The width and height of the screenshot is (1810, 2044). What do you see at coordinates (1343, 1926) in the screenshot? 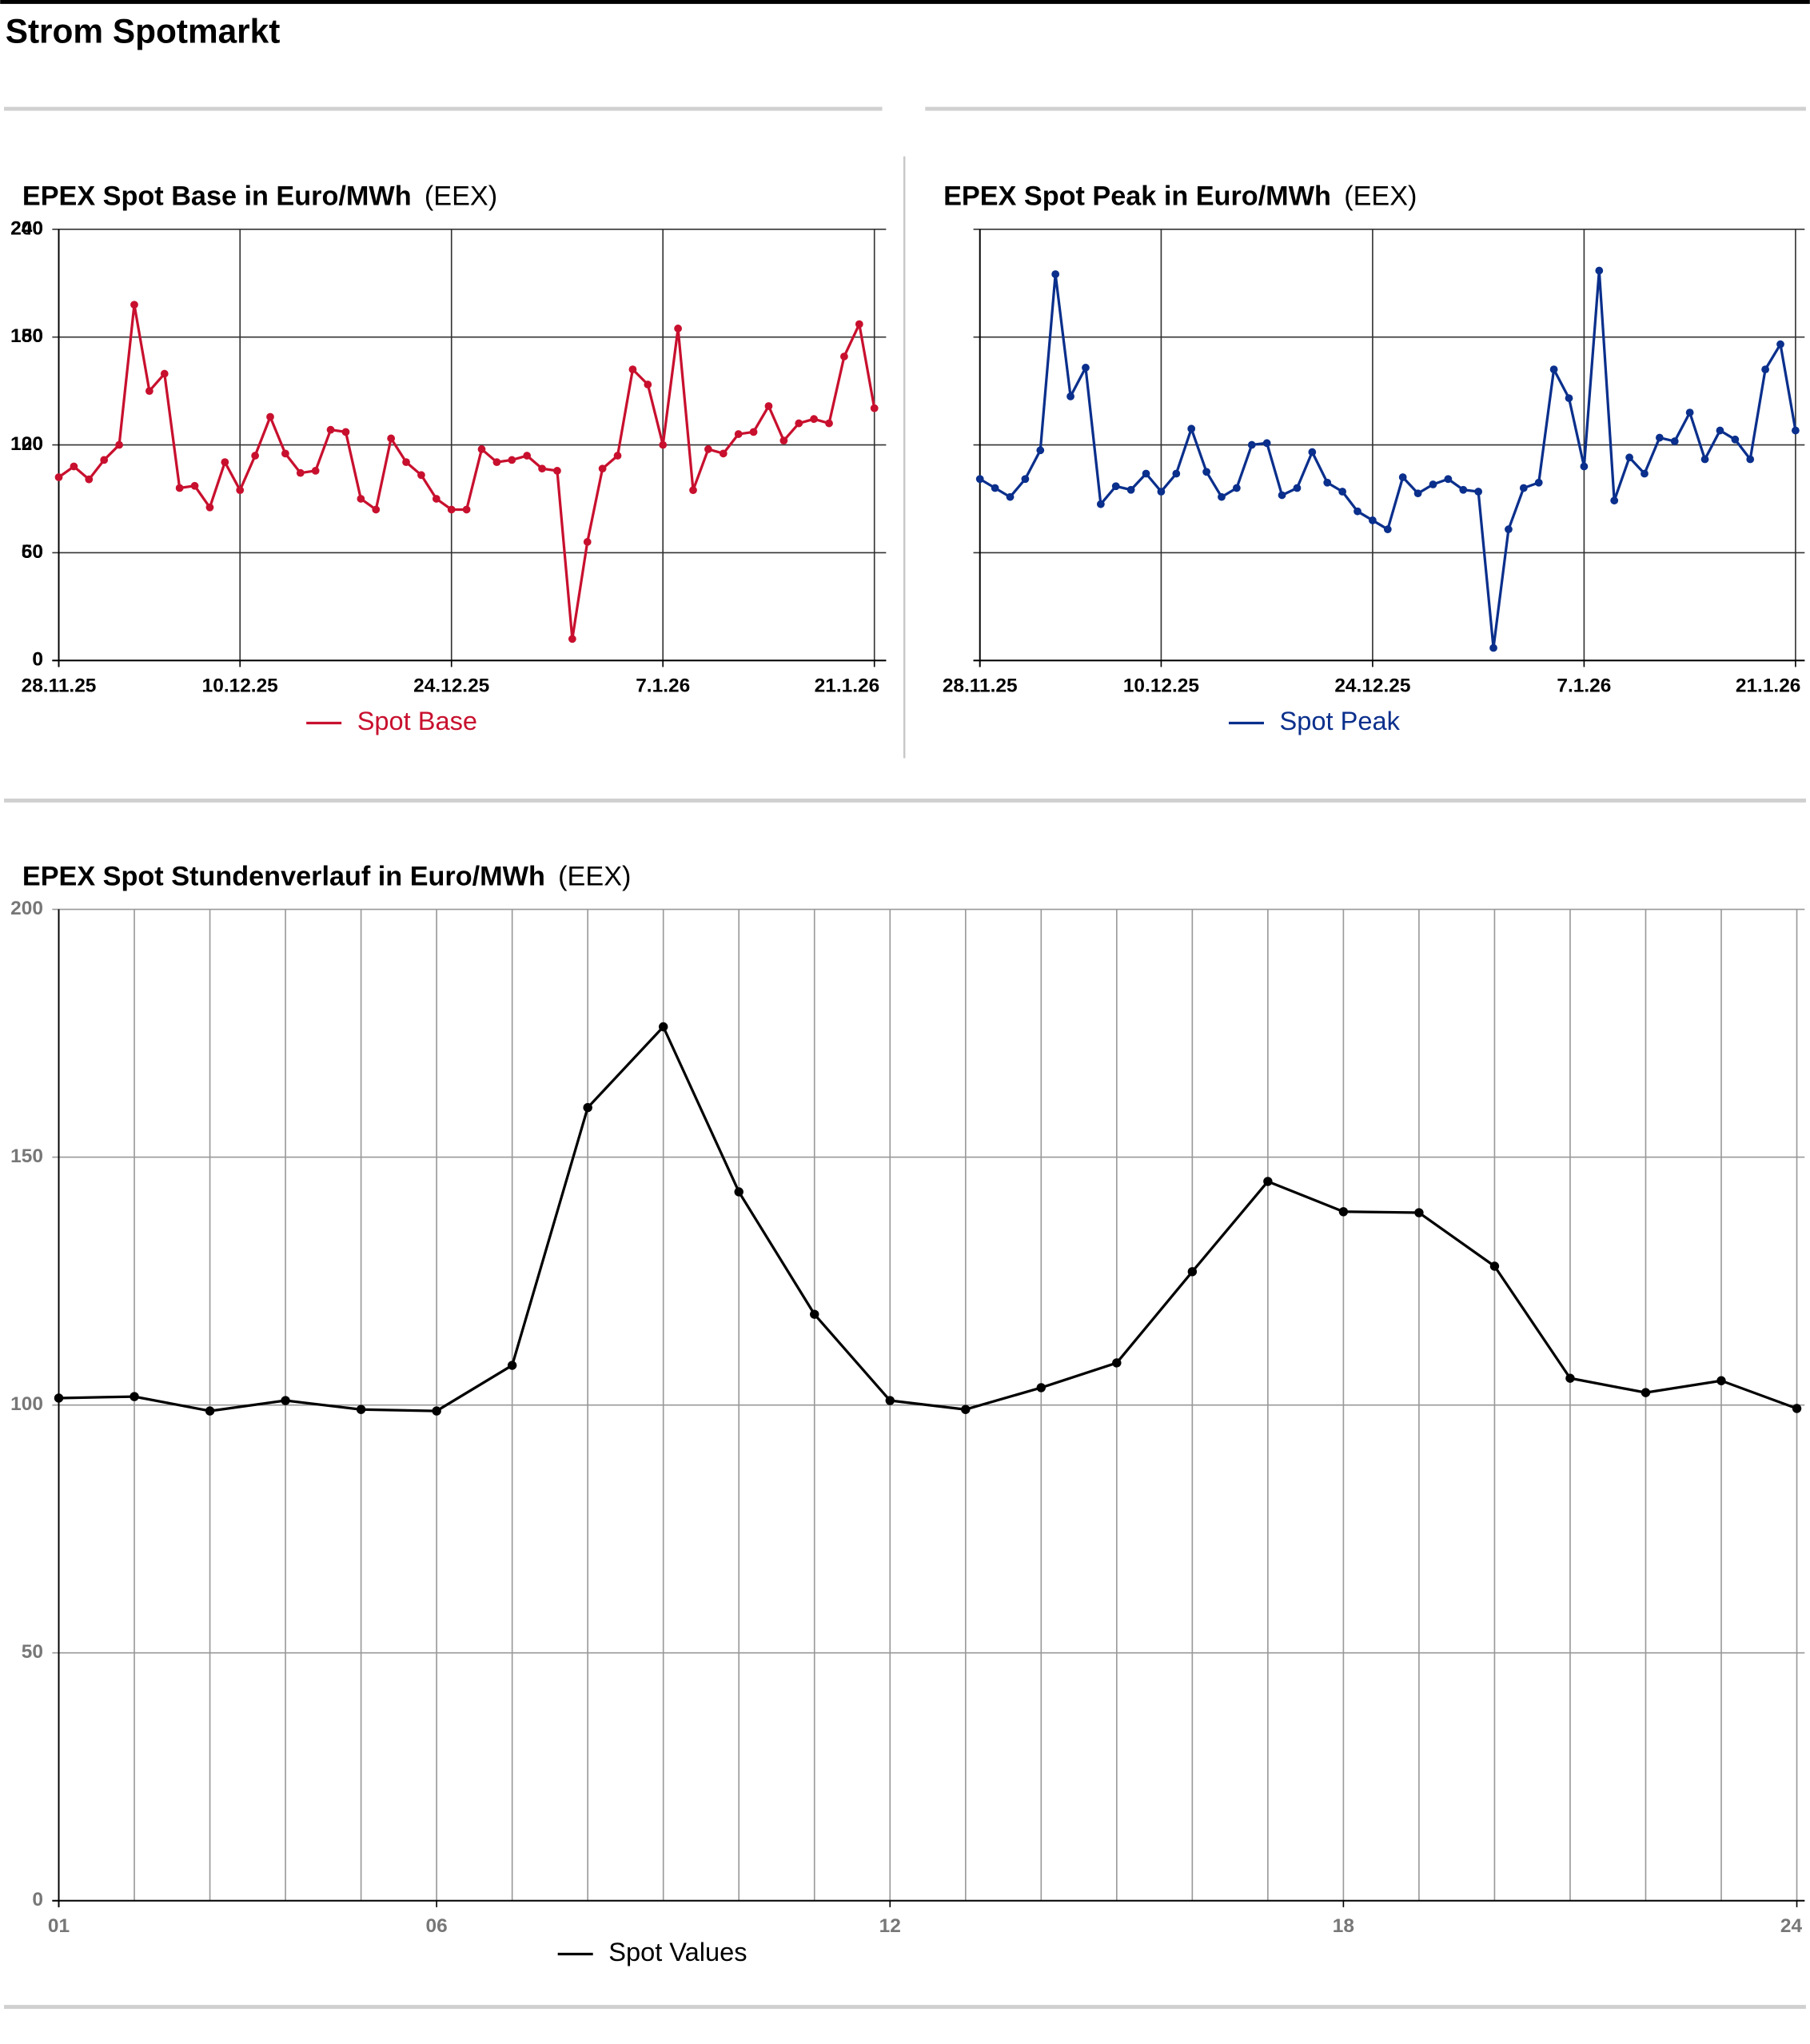
I see `x-tick-label: 18` at bounding box center [1343, 1926].